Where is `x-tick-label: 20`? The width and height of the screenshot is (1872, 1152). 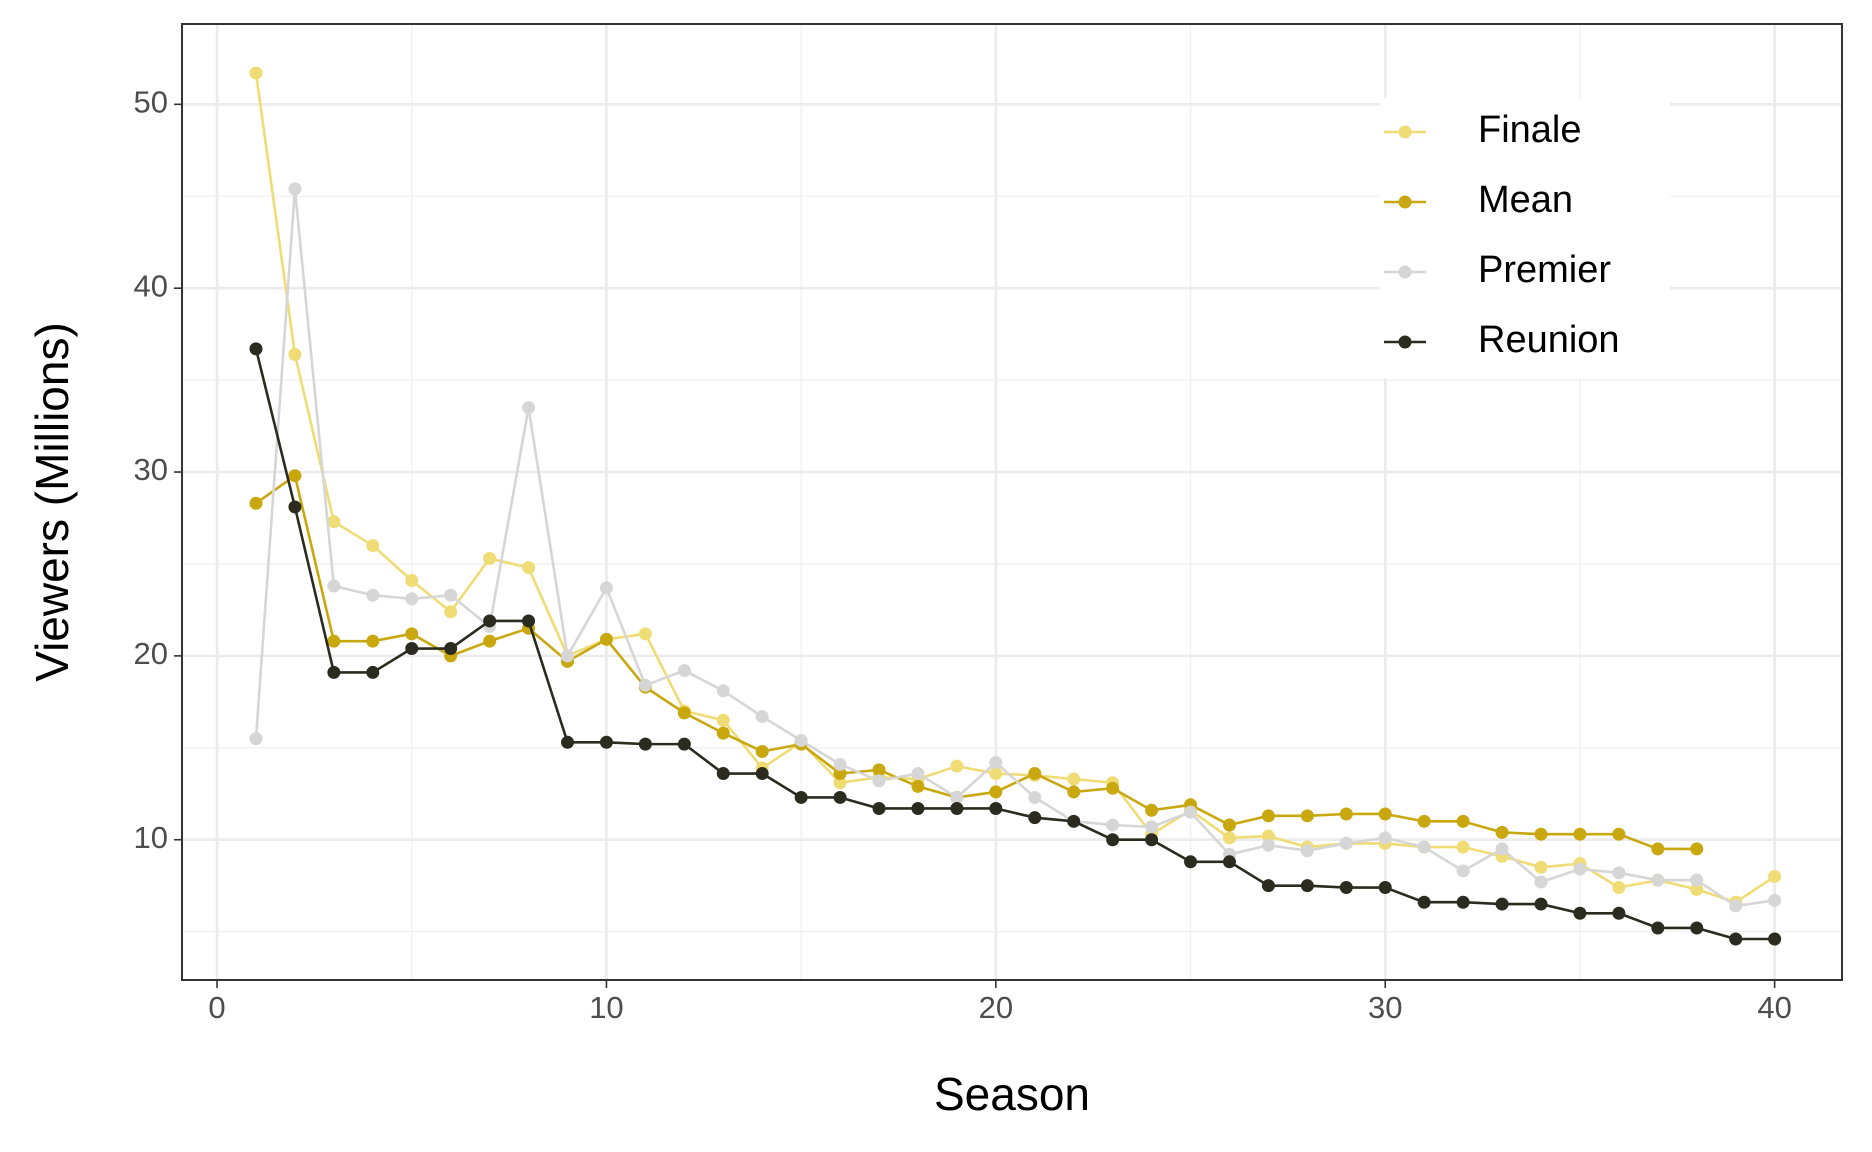 x-tick-label: 20 is located at coordinates (996, 1007).